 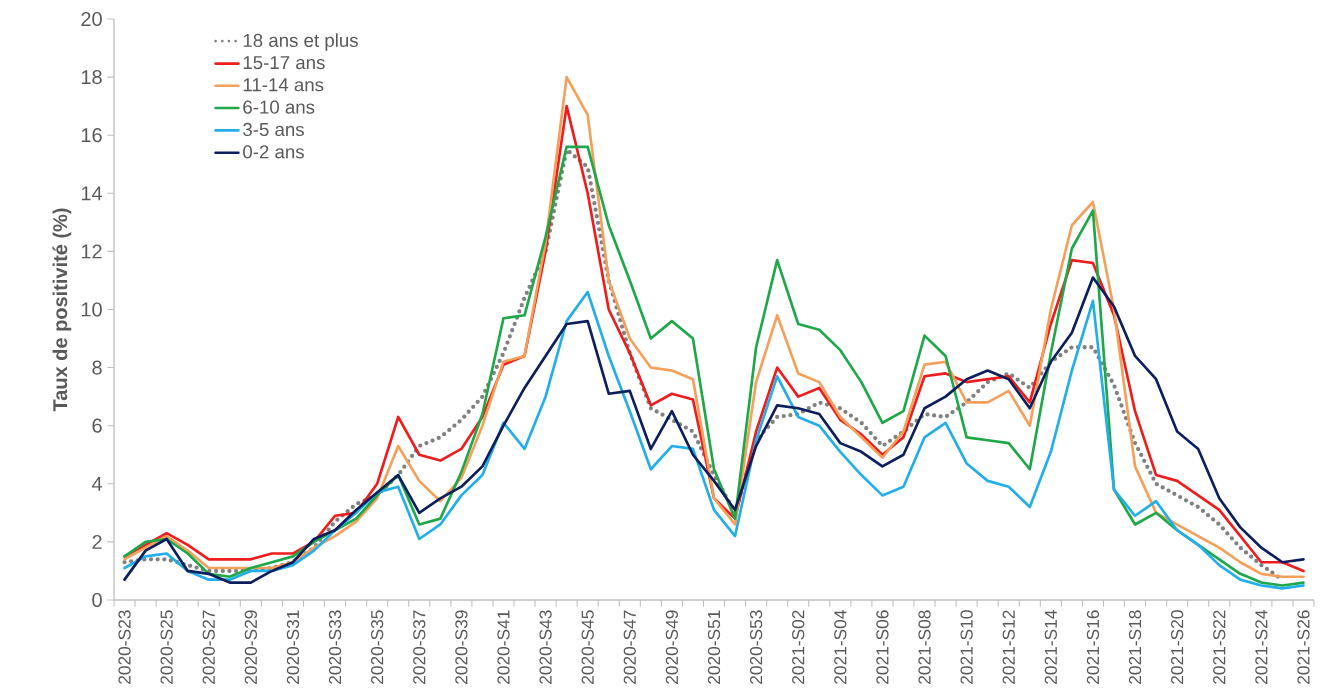 What do you see at coordinates (798, 647) in the screenshot?
I see `x-tick-label: 2021-S02` at bounding box center [798, 647].